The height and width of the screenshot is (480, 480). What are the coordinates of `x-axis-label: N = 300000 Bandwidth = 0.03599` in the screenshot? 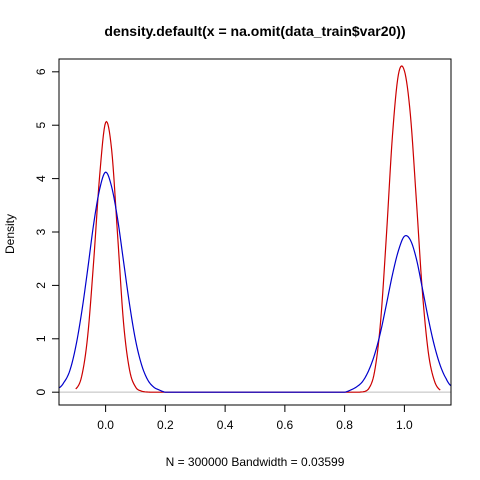 It's located at (255, 462).